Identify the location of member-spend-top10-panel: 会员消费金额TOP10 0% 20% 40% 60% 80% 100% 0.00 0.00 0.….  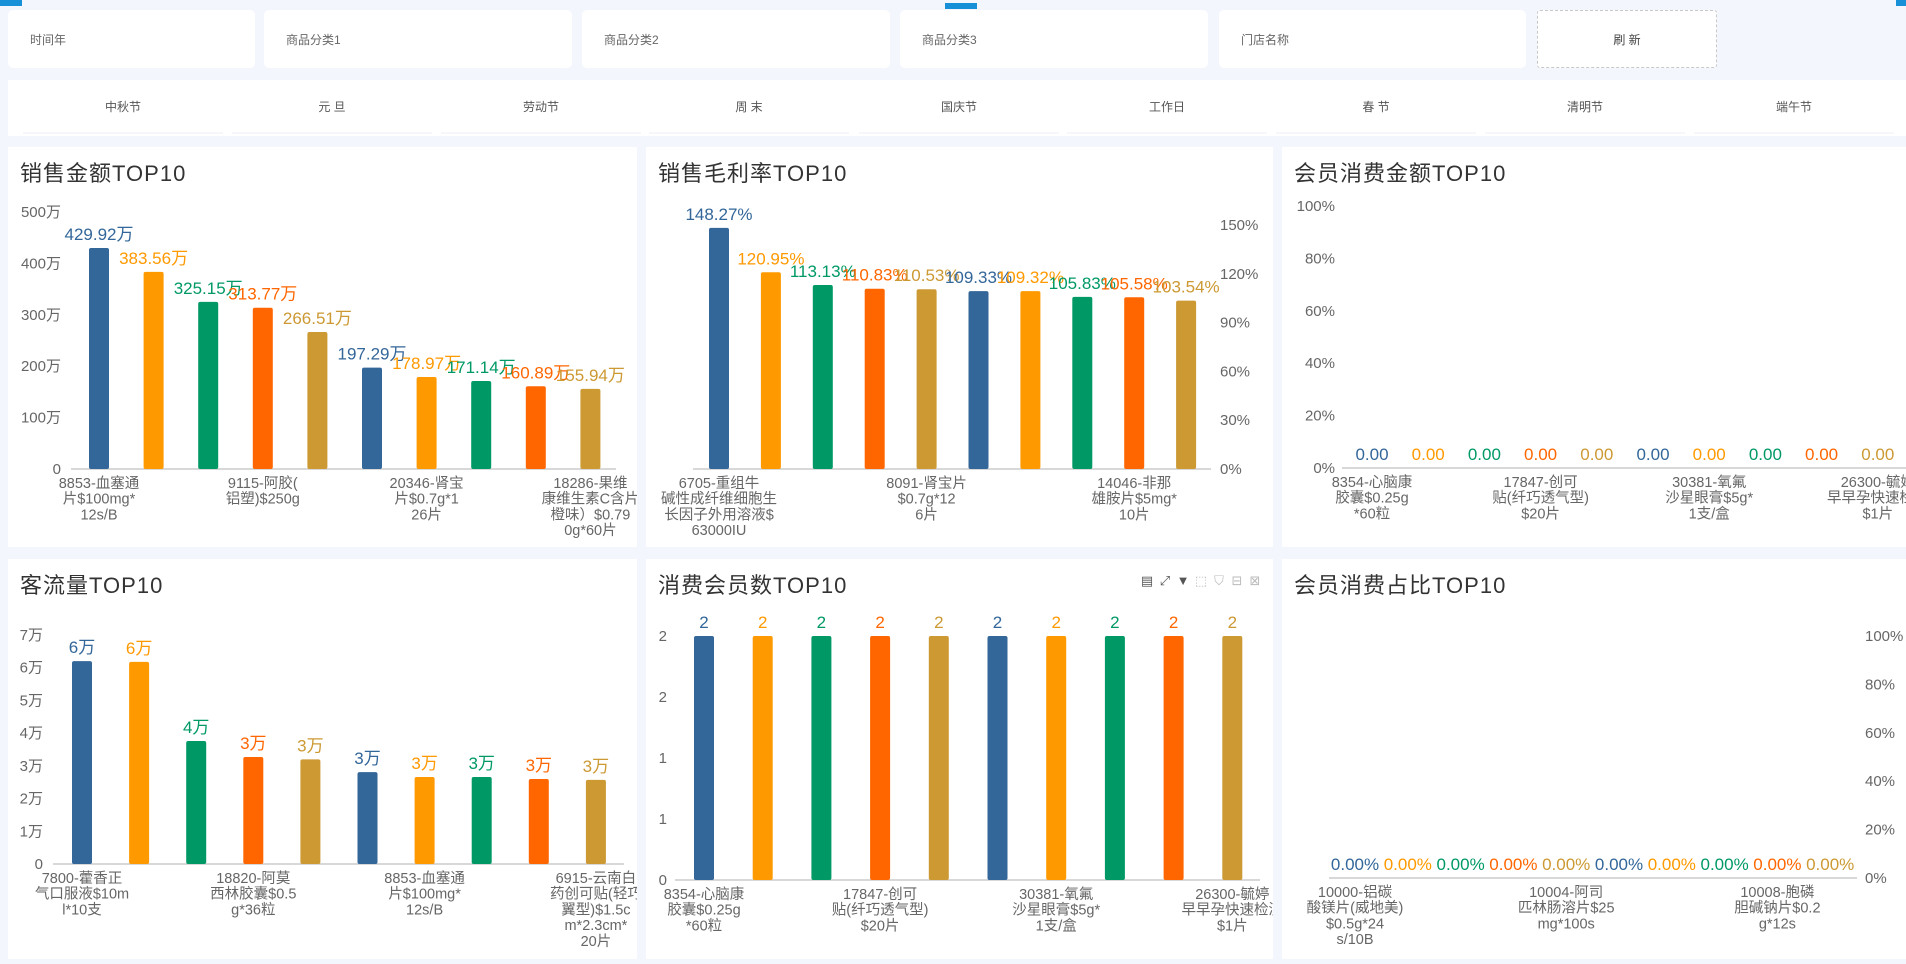
(1594, 347).